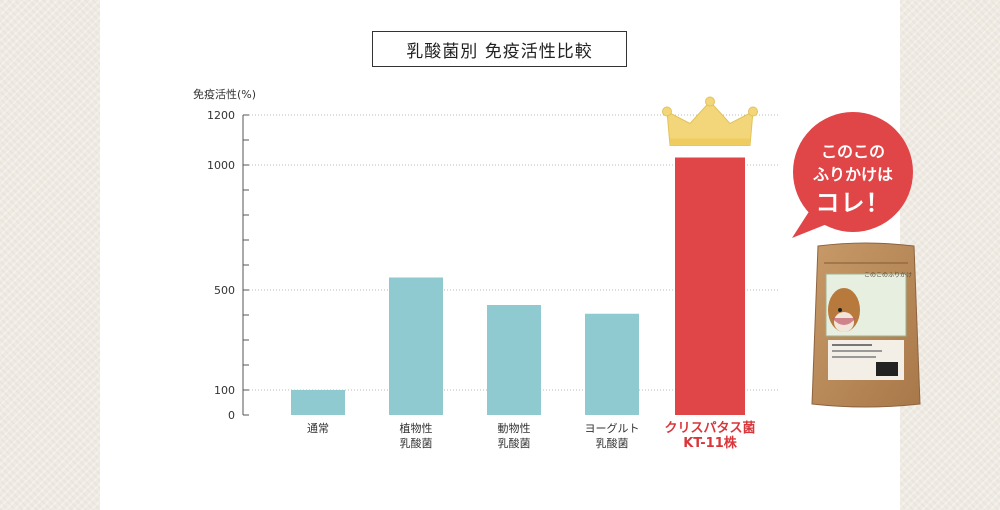 The width and height of the screenshot is (1000, 510). I want to click on x-tick-label: クリスパタス菌, so click(709, 428).